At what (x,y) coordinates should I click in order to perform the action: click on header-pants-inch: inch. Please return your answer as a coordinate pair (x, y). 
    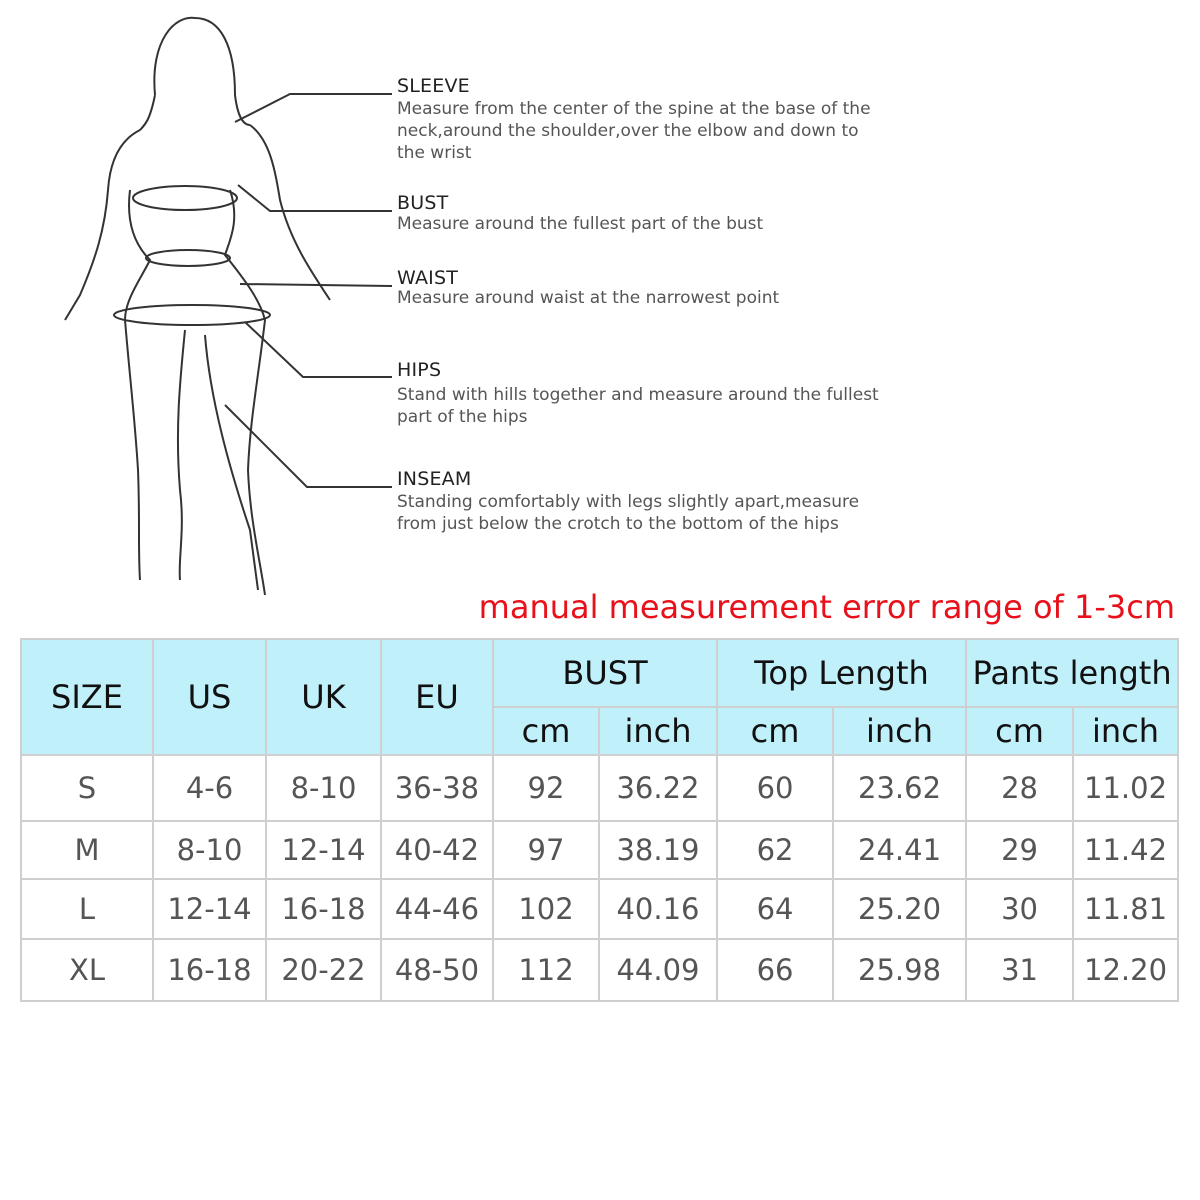
    Looking at the image, I should click on (1126, 731).